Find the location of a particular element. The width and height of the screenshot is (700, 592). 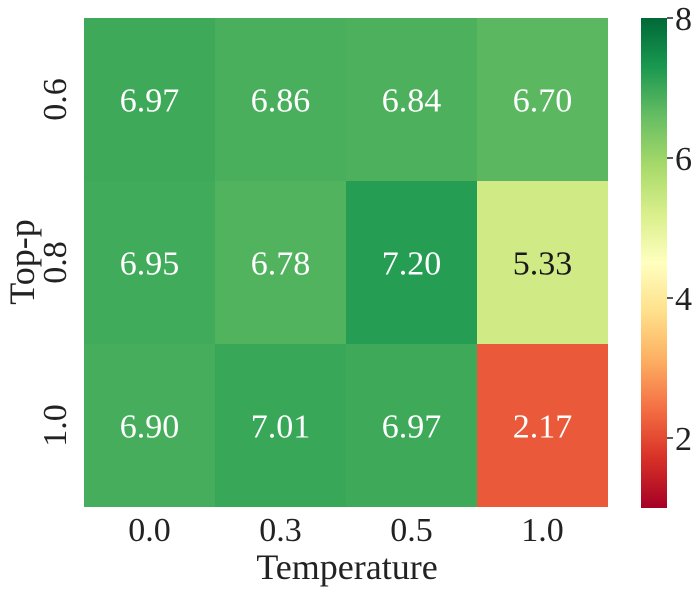

cell-value-label: 7.01 is located at coordinates (281, 427).